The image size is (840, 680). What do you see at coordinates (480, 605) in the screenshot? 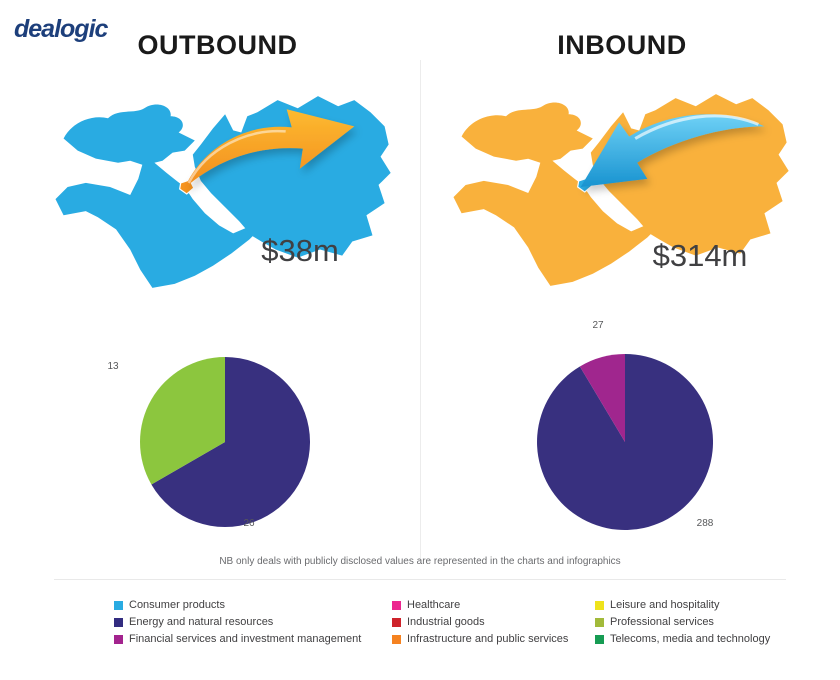
I see `legend-item-healthcare: Healthcare` at bounding box center [480, 605].